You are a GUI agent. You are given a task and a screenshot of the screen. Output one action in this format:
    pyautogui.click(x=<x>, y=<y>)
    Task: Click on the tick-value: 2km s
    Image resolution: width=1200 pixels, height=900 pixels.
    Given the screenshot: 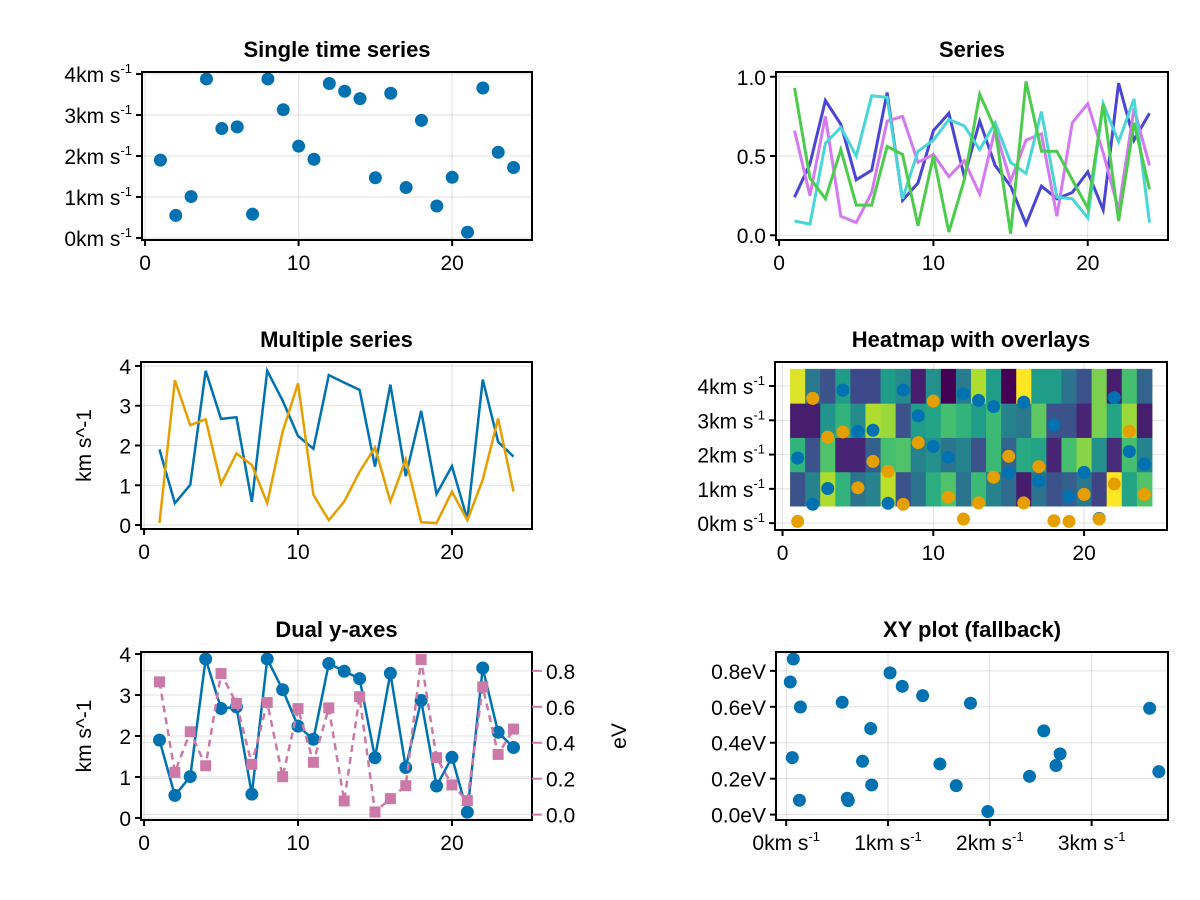 What is the action you would take?
    pyautogui.click(x=984, y=843)
    